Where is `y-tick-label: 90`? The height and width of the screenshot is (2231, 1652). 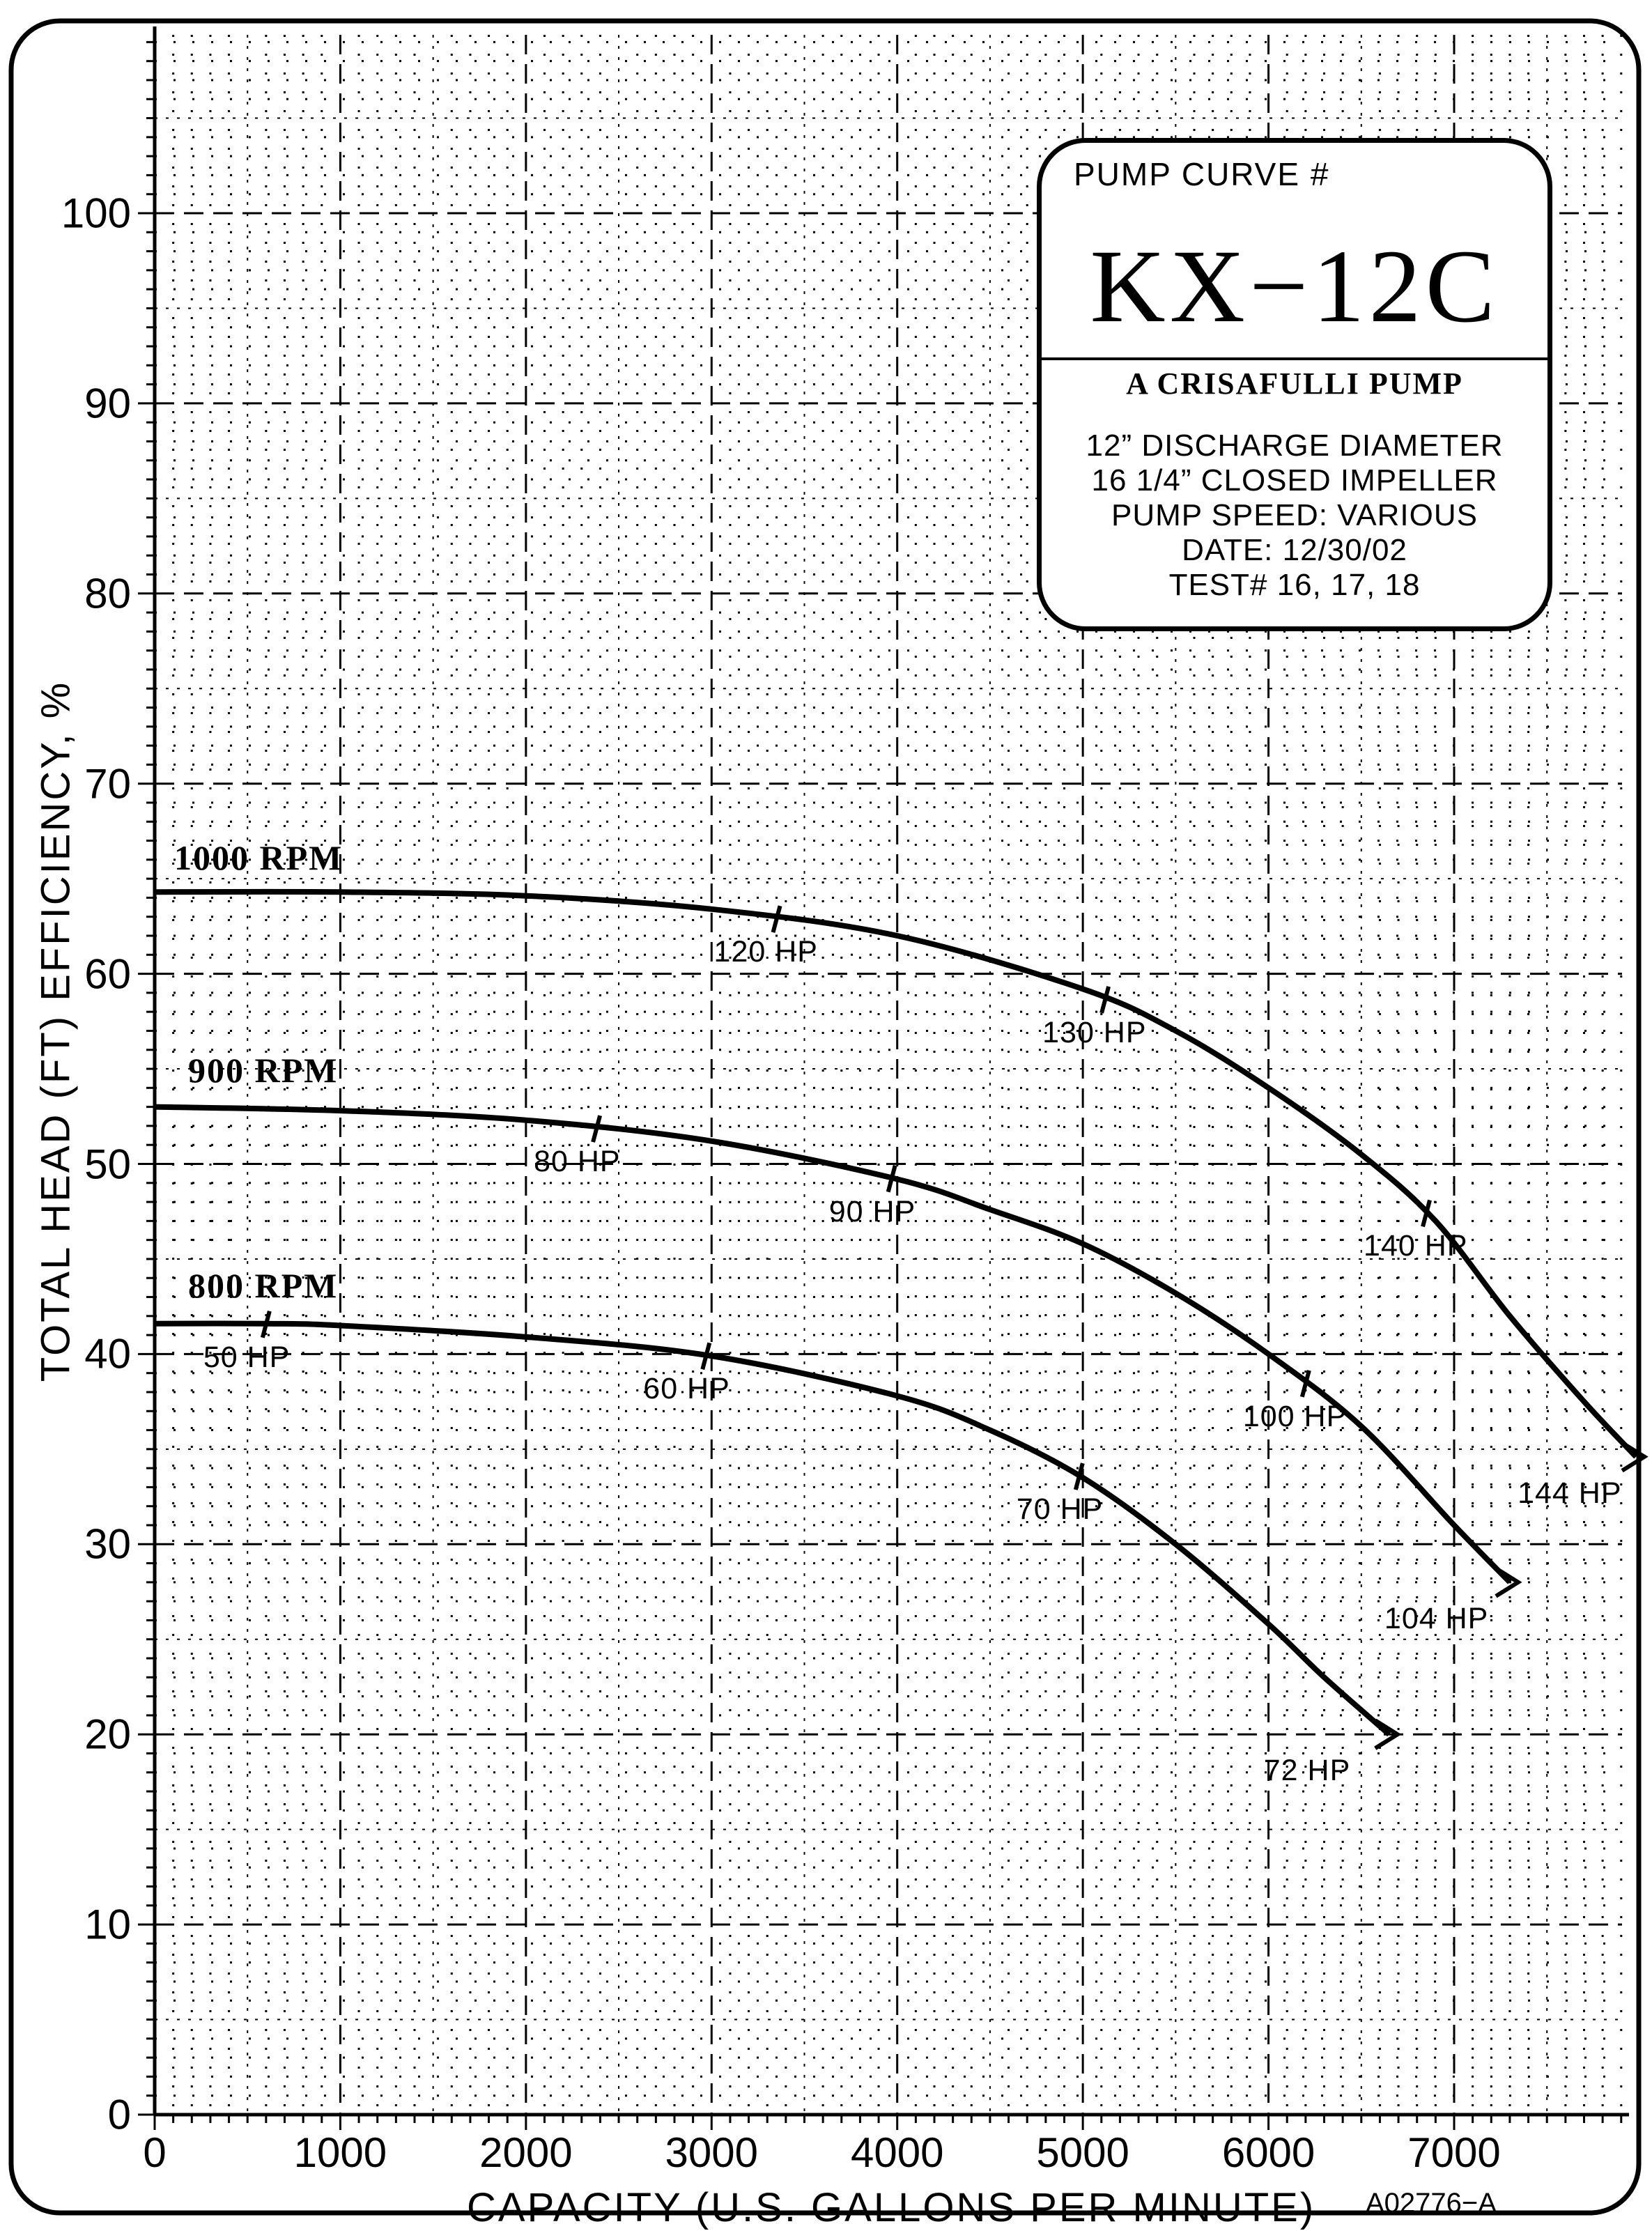 y-tick-label: 90 is located at coordinates (107, 403).